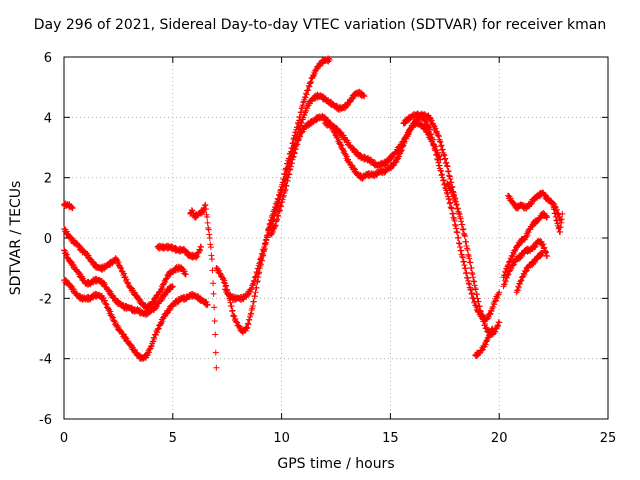  What do you see at coordinates (16, 238) in the screenshot?
I see `y-axis-label: SDTVAR / TECUs` at bounding box center [16, 238].